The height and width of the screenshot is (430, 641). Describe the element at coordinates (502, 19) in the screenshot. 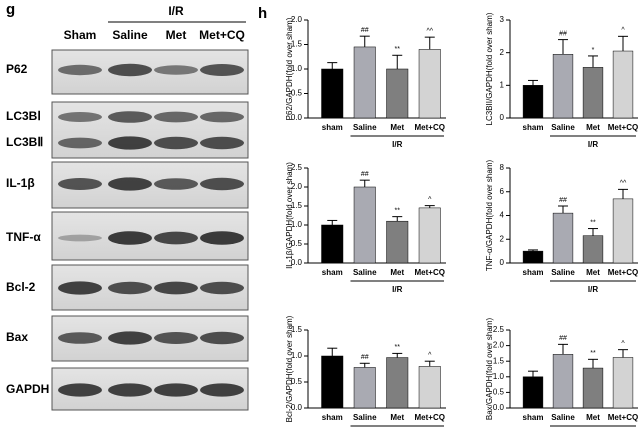

I see `y-tick-label: 3` at that location.